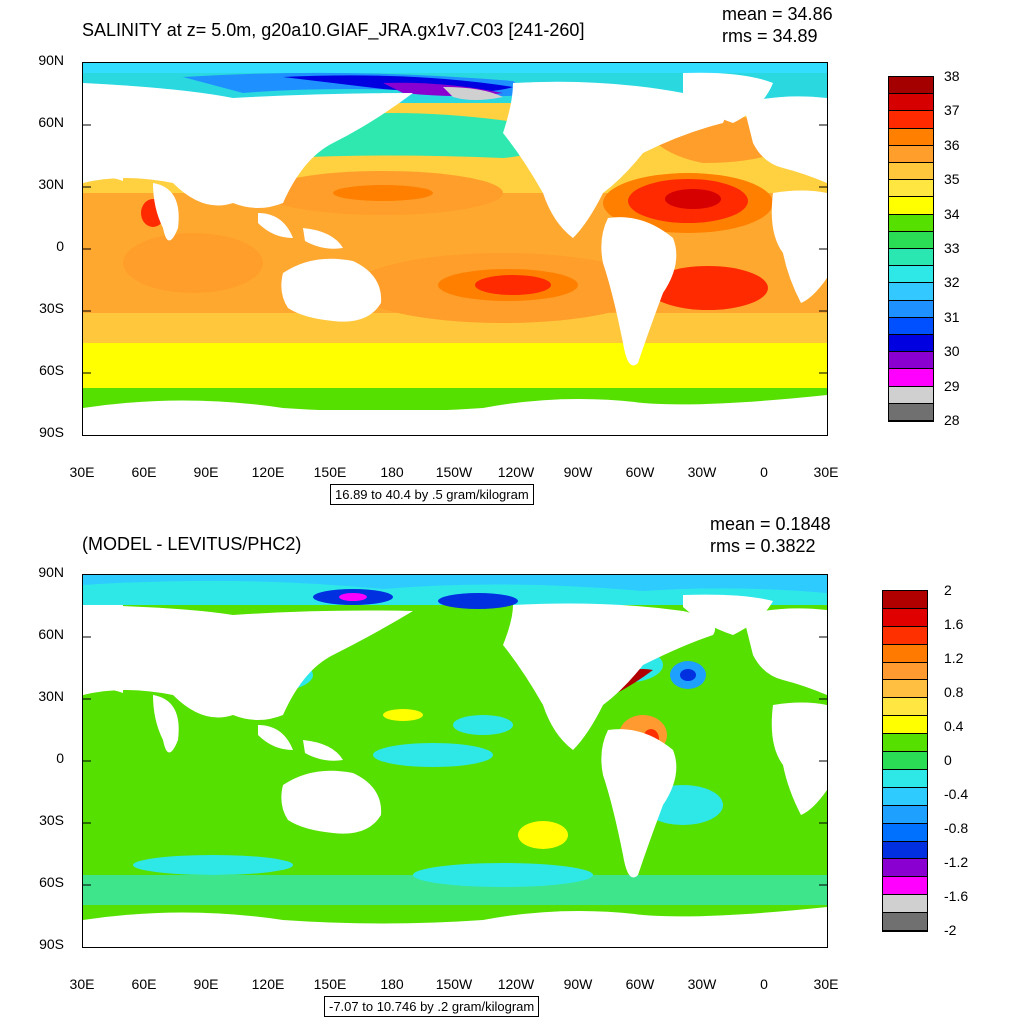  Describe the element at coordinates (952, 76) in the screenshot. I see `colorbar-tick-label: 38` at that location.